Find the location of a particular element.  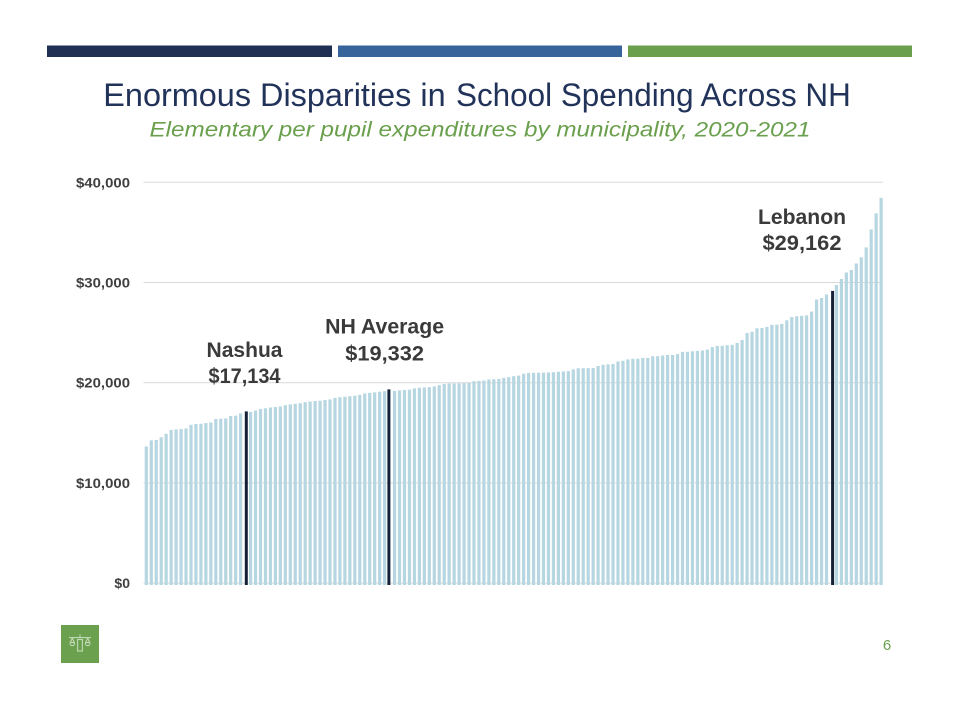

svg-text: School Spending Across NH is located at coordinates (653, 95).